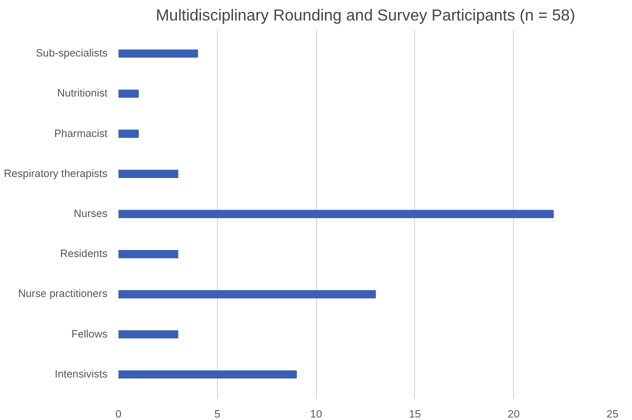 The height and width of the screenshot is (420, 632). I want to click on x-tick-label: 20, so click(514, 414).